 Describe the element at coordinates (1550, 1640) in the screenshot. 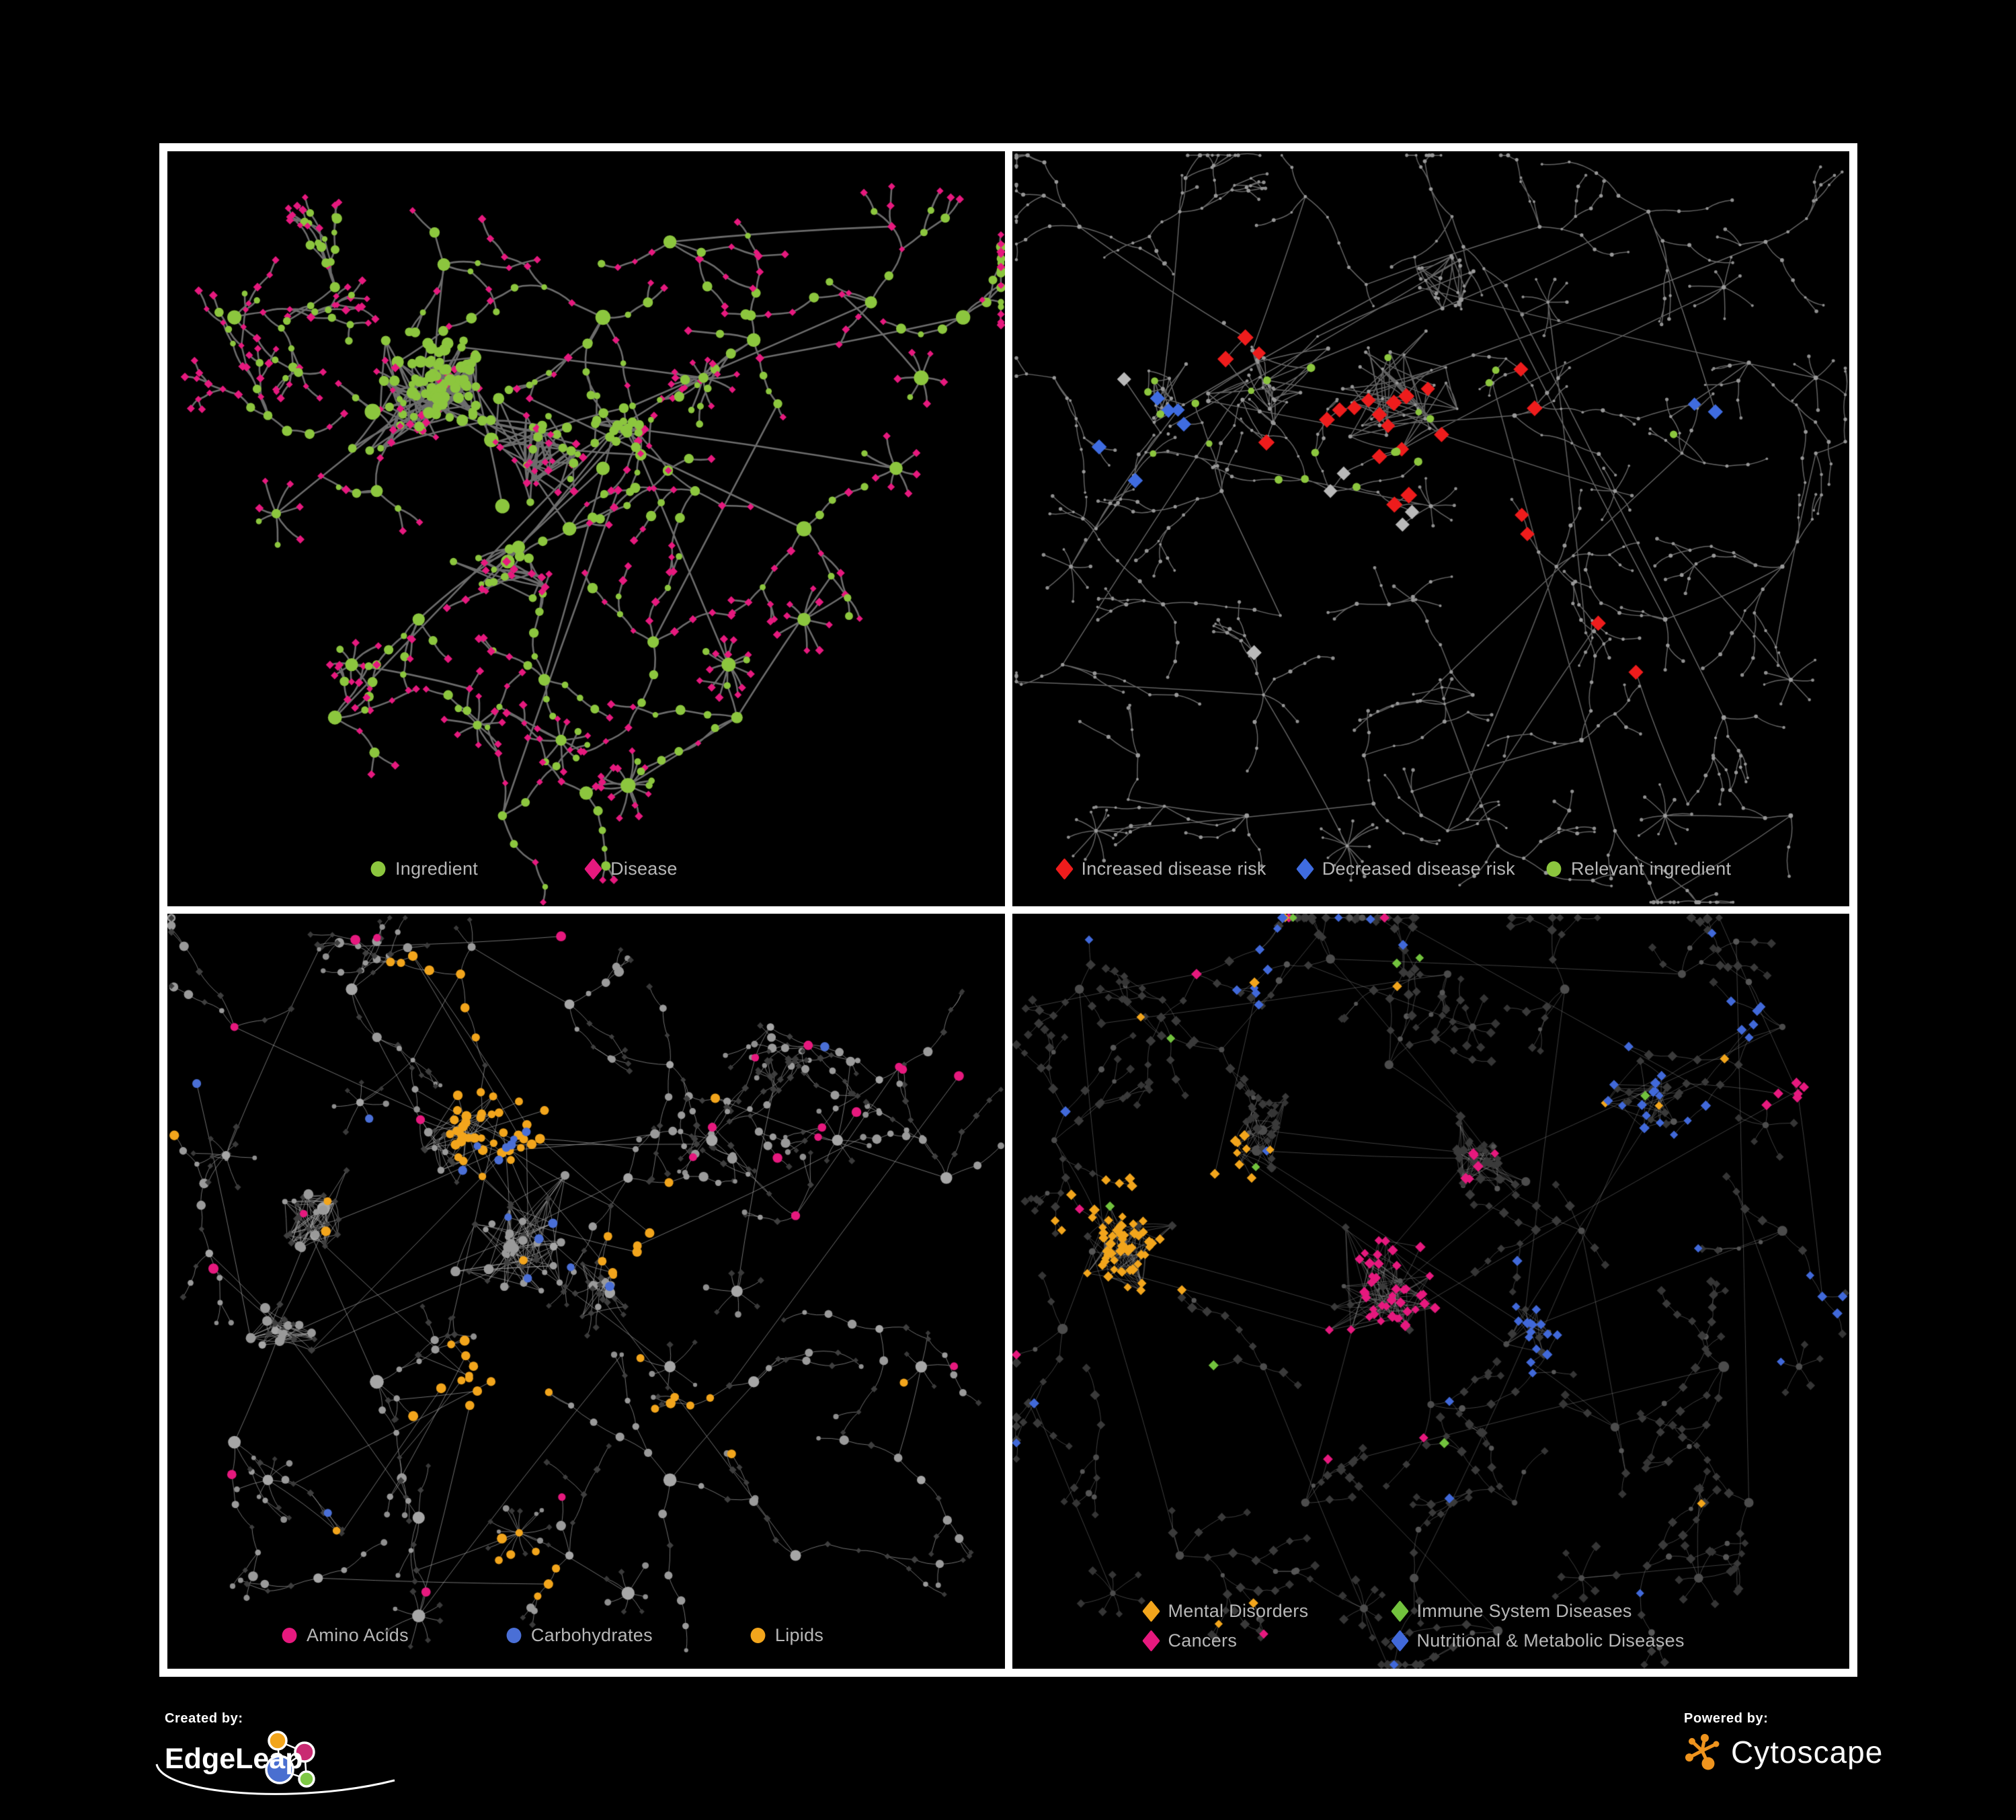

I see `legend-label: Nutritional & Metabolic Diseases` at that location.